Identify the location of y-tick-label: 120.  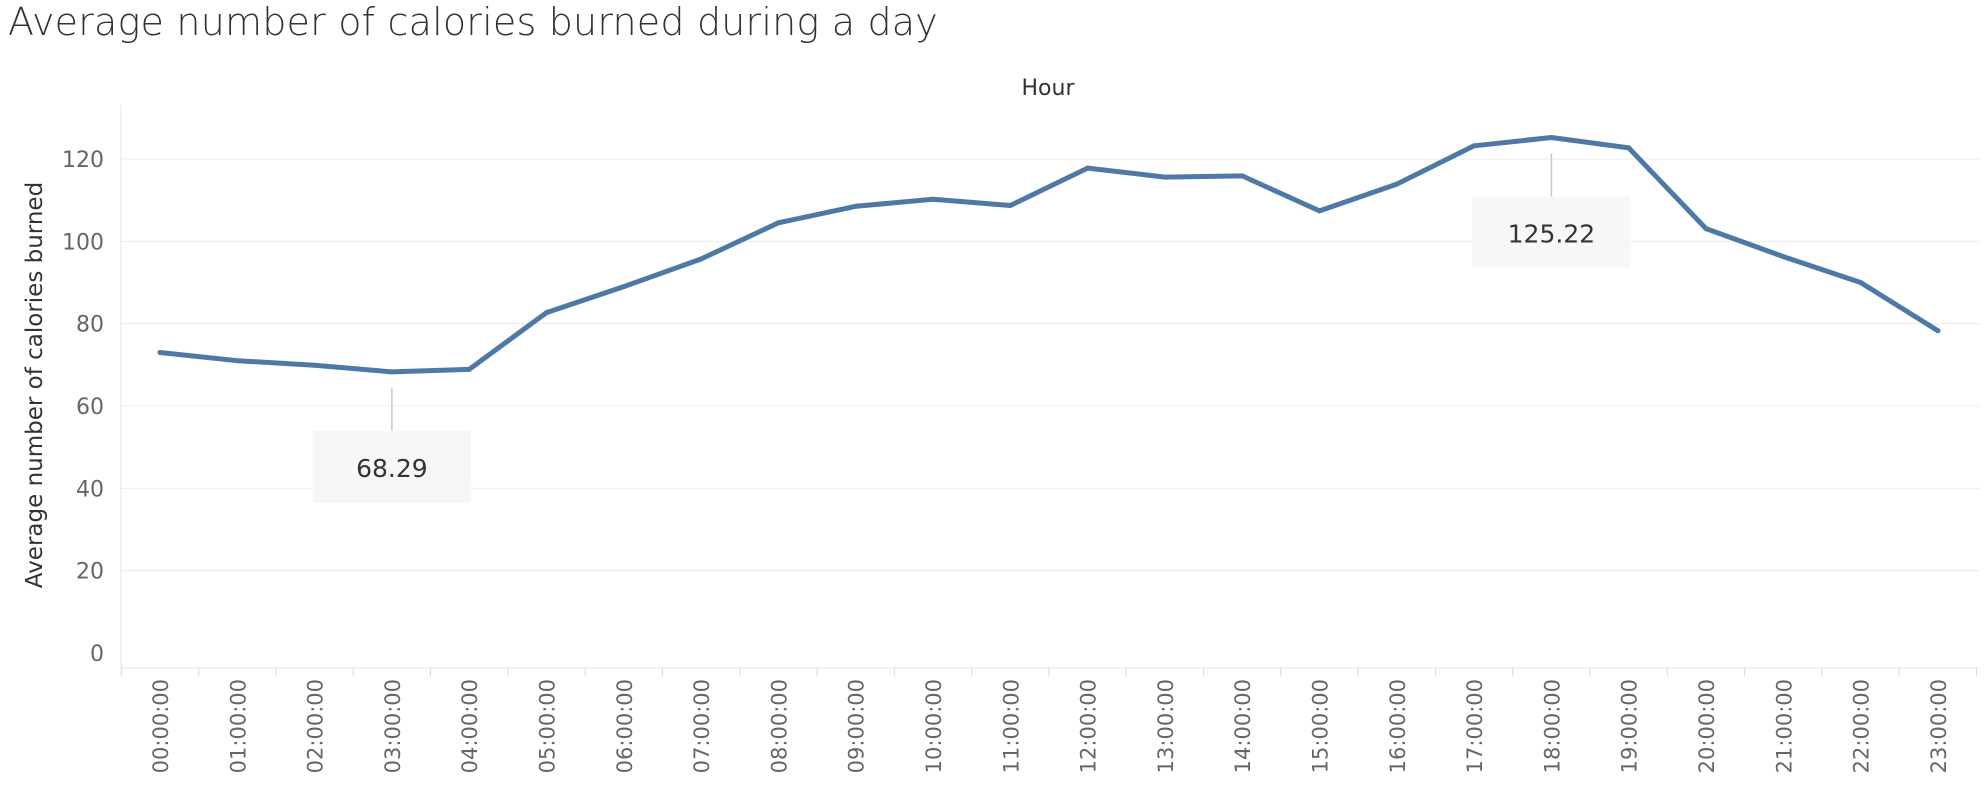
(83, 160).